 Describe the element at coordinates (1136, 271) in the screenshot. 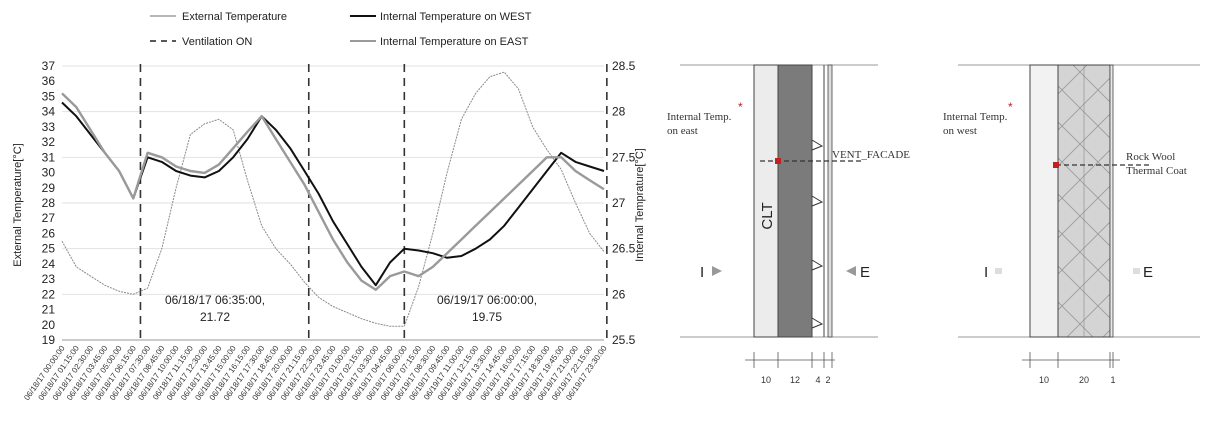

I see `outward-marker-icon` at that location.